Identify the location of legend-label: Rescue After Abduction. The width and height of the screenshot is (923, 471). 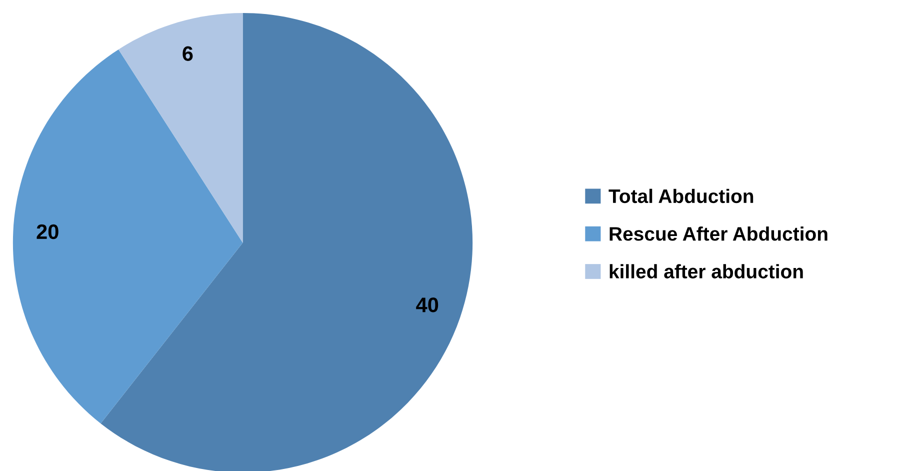
(719, 233).